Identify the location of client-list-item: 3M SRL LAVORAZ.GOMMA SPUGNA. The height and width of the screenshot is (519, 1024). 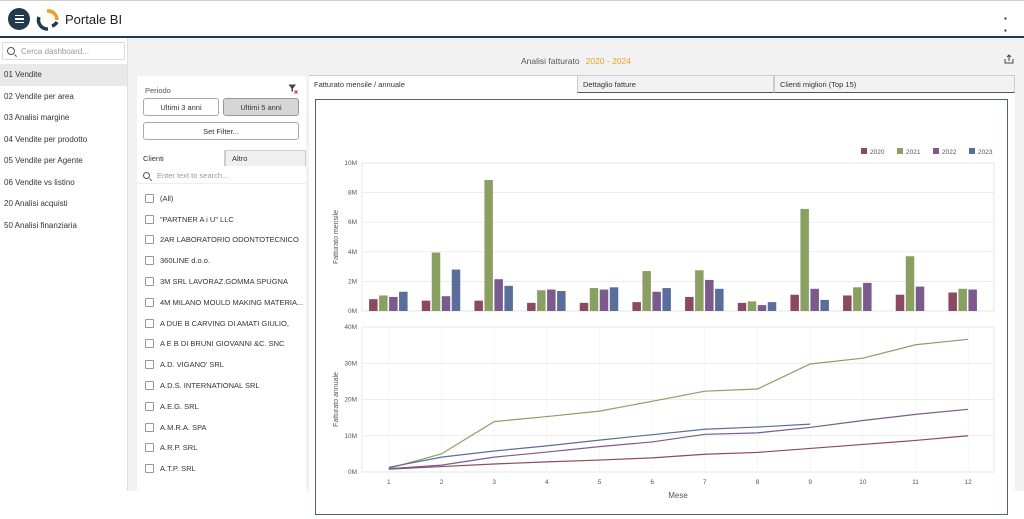
(221, 281).